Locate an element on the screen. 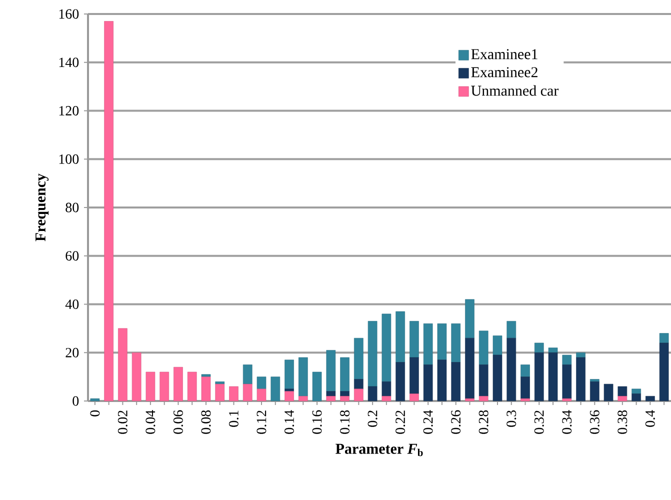 The image size is (671, 500). y-axis-title: Frequency is located at coordinates (42, 208).